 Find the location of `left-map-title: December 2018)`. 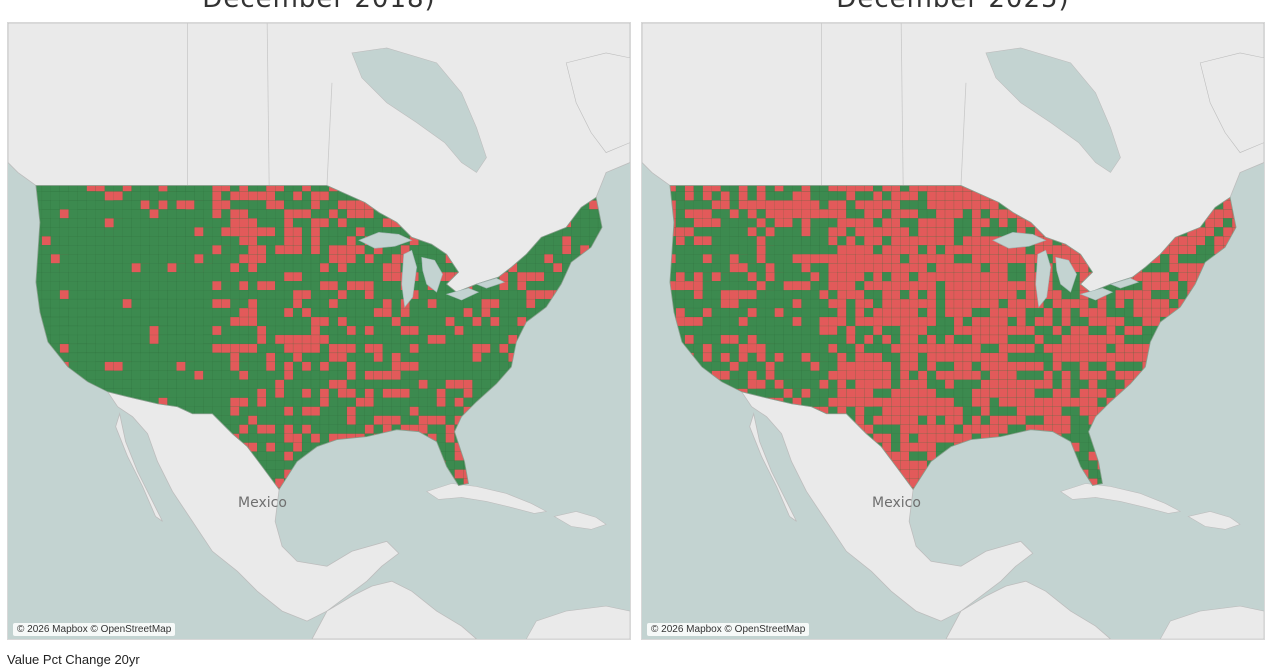

left-map-title: December 2018) is located at coordinates (319, 7).